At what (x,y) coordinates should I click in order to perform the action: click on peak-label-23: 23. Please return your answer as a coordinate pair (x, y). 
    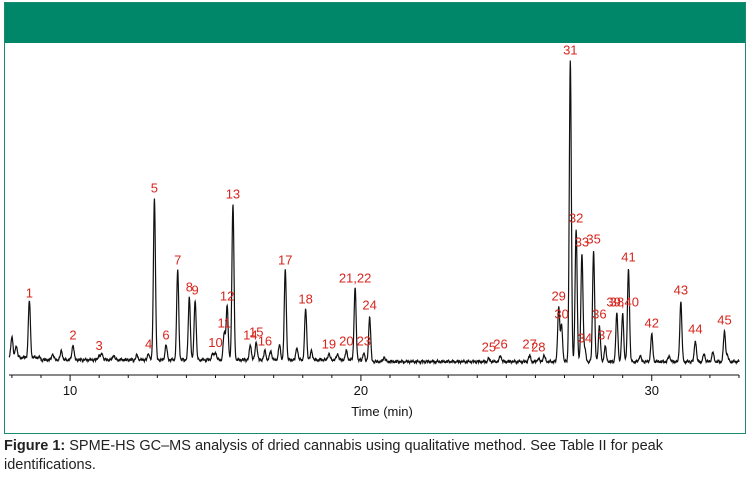
    Looking at the image, I should click on (364, 341).